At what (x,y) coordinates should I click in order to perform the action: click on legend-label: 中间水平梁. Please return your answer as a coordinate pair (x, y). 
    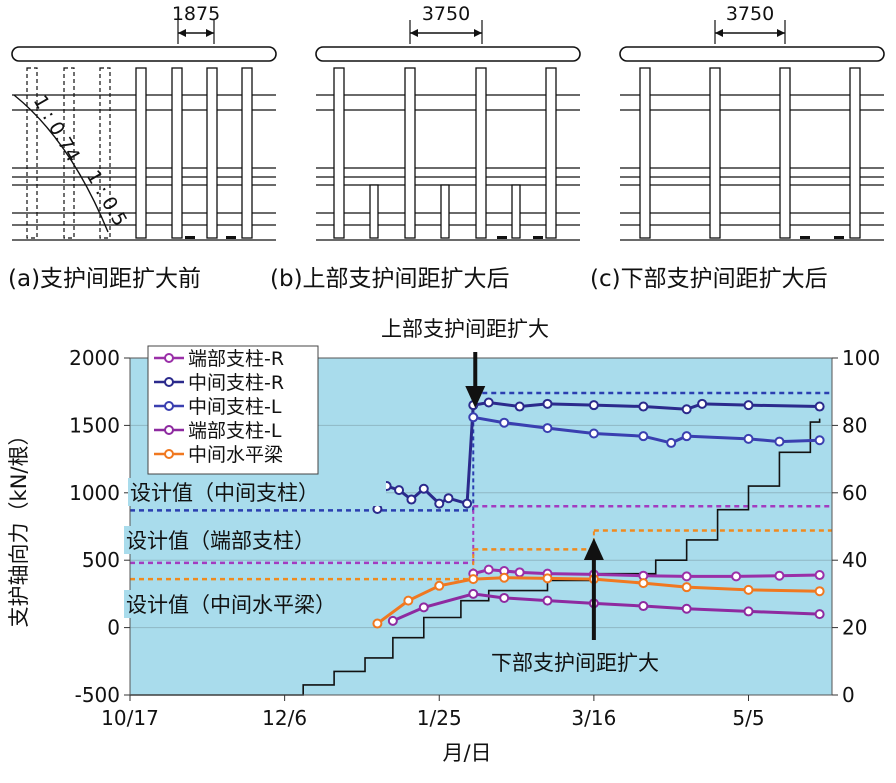
    Looking at the image, I should click on (235, 455).